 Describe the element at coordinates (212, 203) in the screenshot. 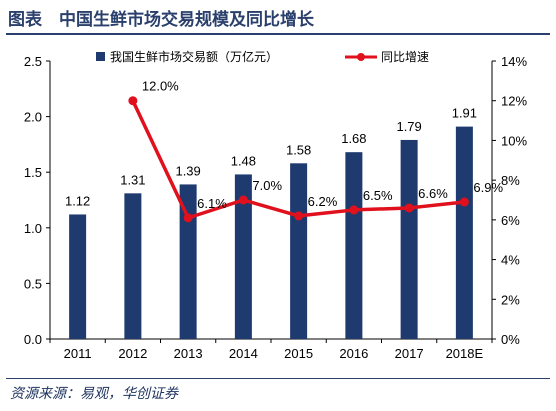

I see `growth-label: 6.1%` at that location.